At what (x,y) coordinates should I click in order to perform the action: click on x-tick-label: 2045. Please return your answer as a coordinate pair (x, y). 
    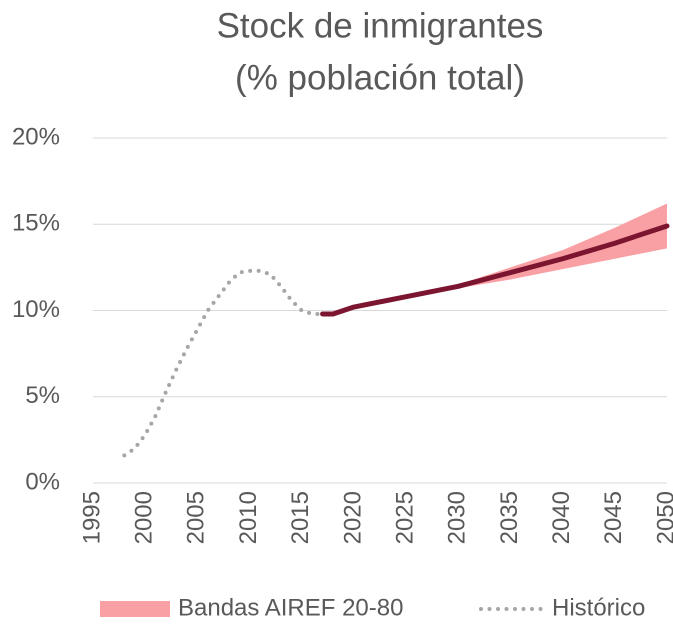
    Looking at the image, I should click on (613, 517).